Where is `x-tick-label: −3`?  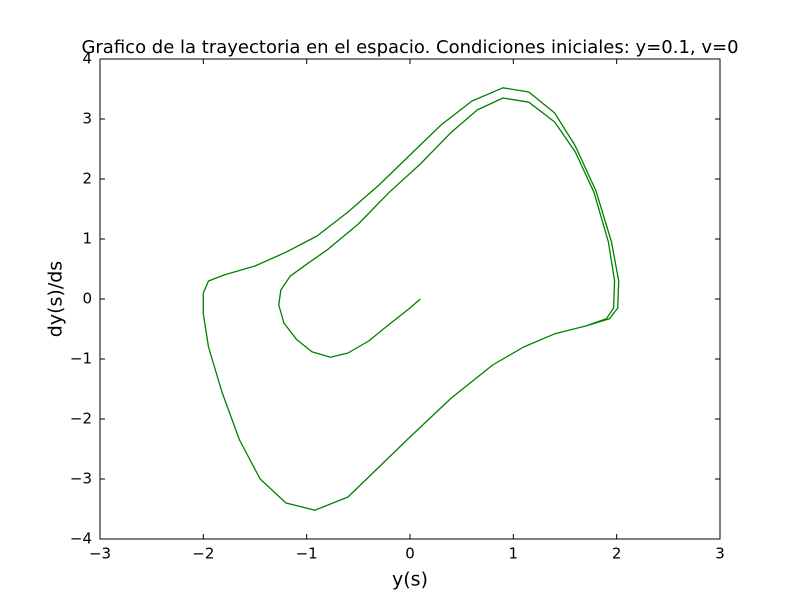 x-tick-label: −3 is located at coordinates (100, 554).